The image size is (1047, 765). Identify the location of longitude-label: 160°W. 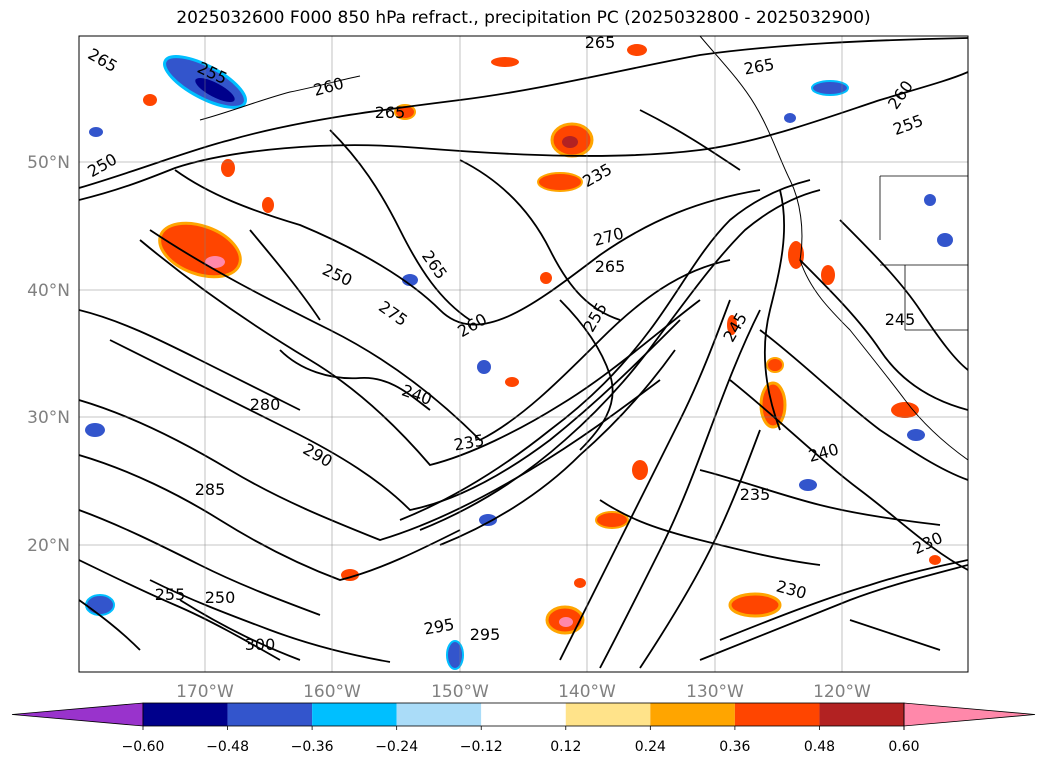
(332, 692).